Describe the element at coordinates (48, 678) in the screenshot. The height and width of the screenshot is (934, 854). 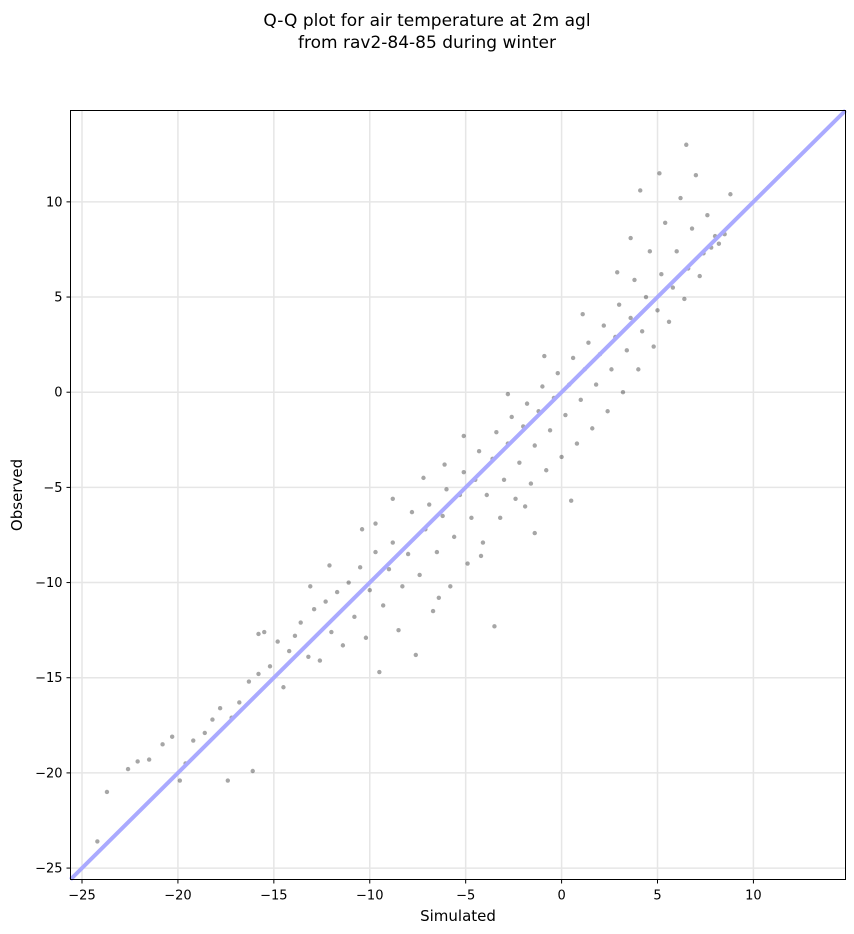
I see `y-tick-label: −15` at that location.